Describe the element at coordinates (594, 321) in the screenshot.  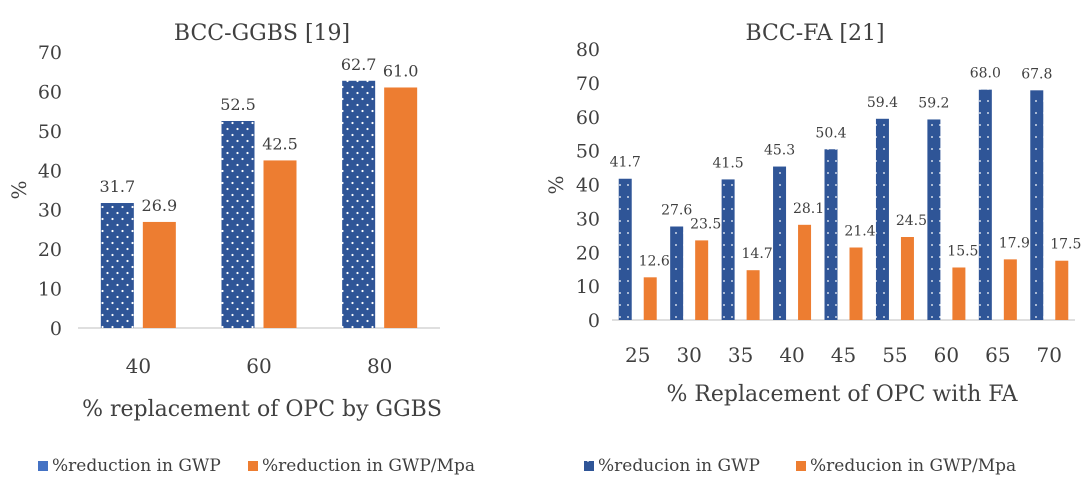
I see `chart2-ytick-0: 0` at that location.